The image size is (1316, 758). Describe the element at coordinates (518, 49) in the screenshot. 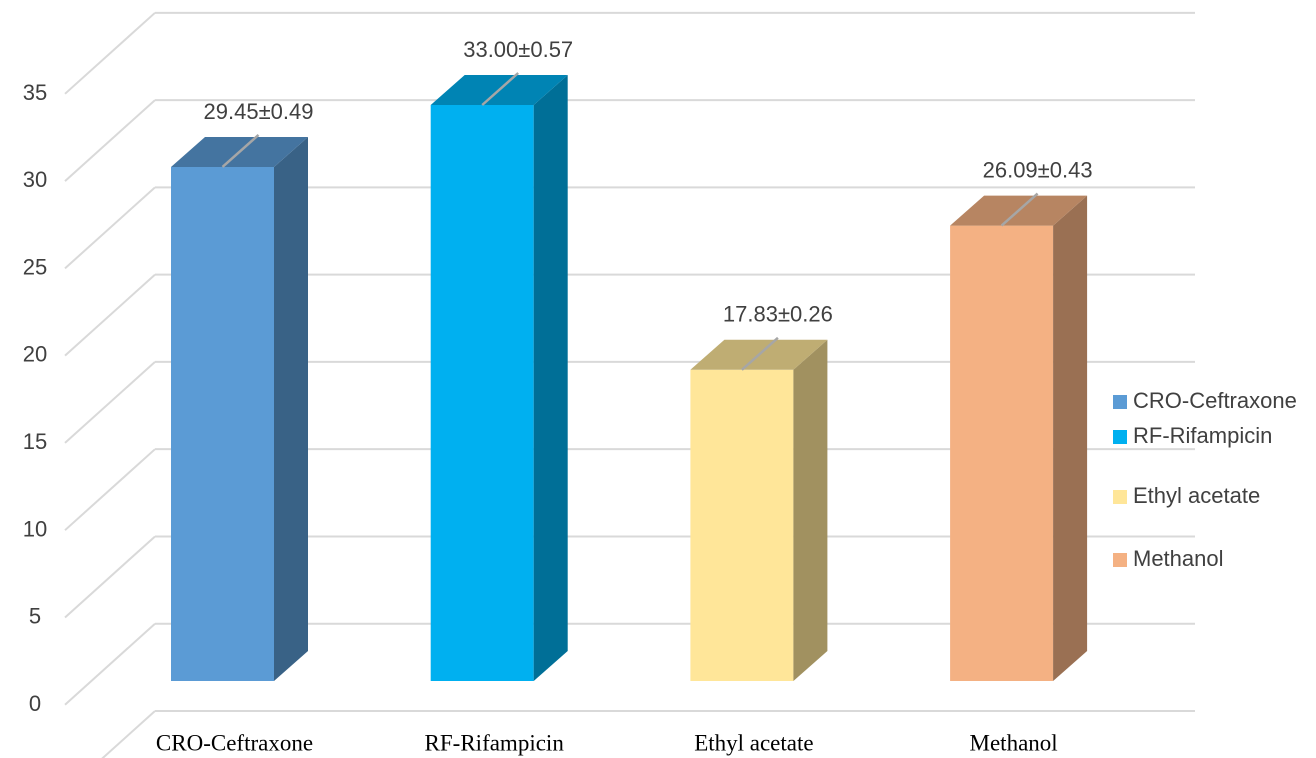

I see `value-label: 33.00±0.57` at that location.